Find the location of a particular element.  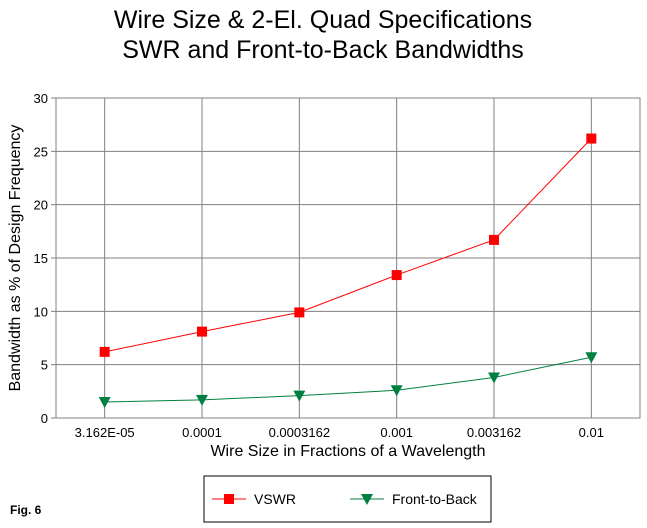

chart-title-line-2: SWR and Front-to-Back Bandwidths is located at coordinates (323, 50).